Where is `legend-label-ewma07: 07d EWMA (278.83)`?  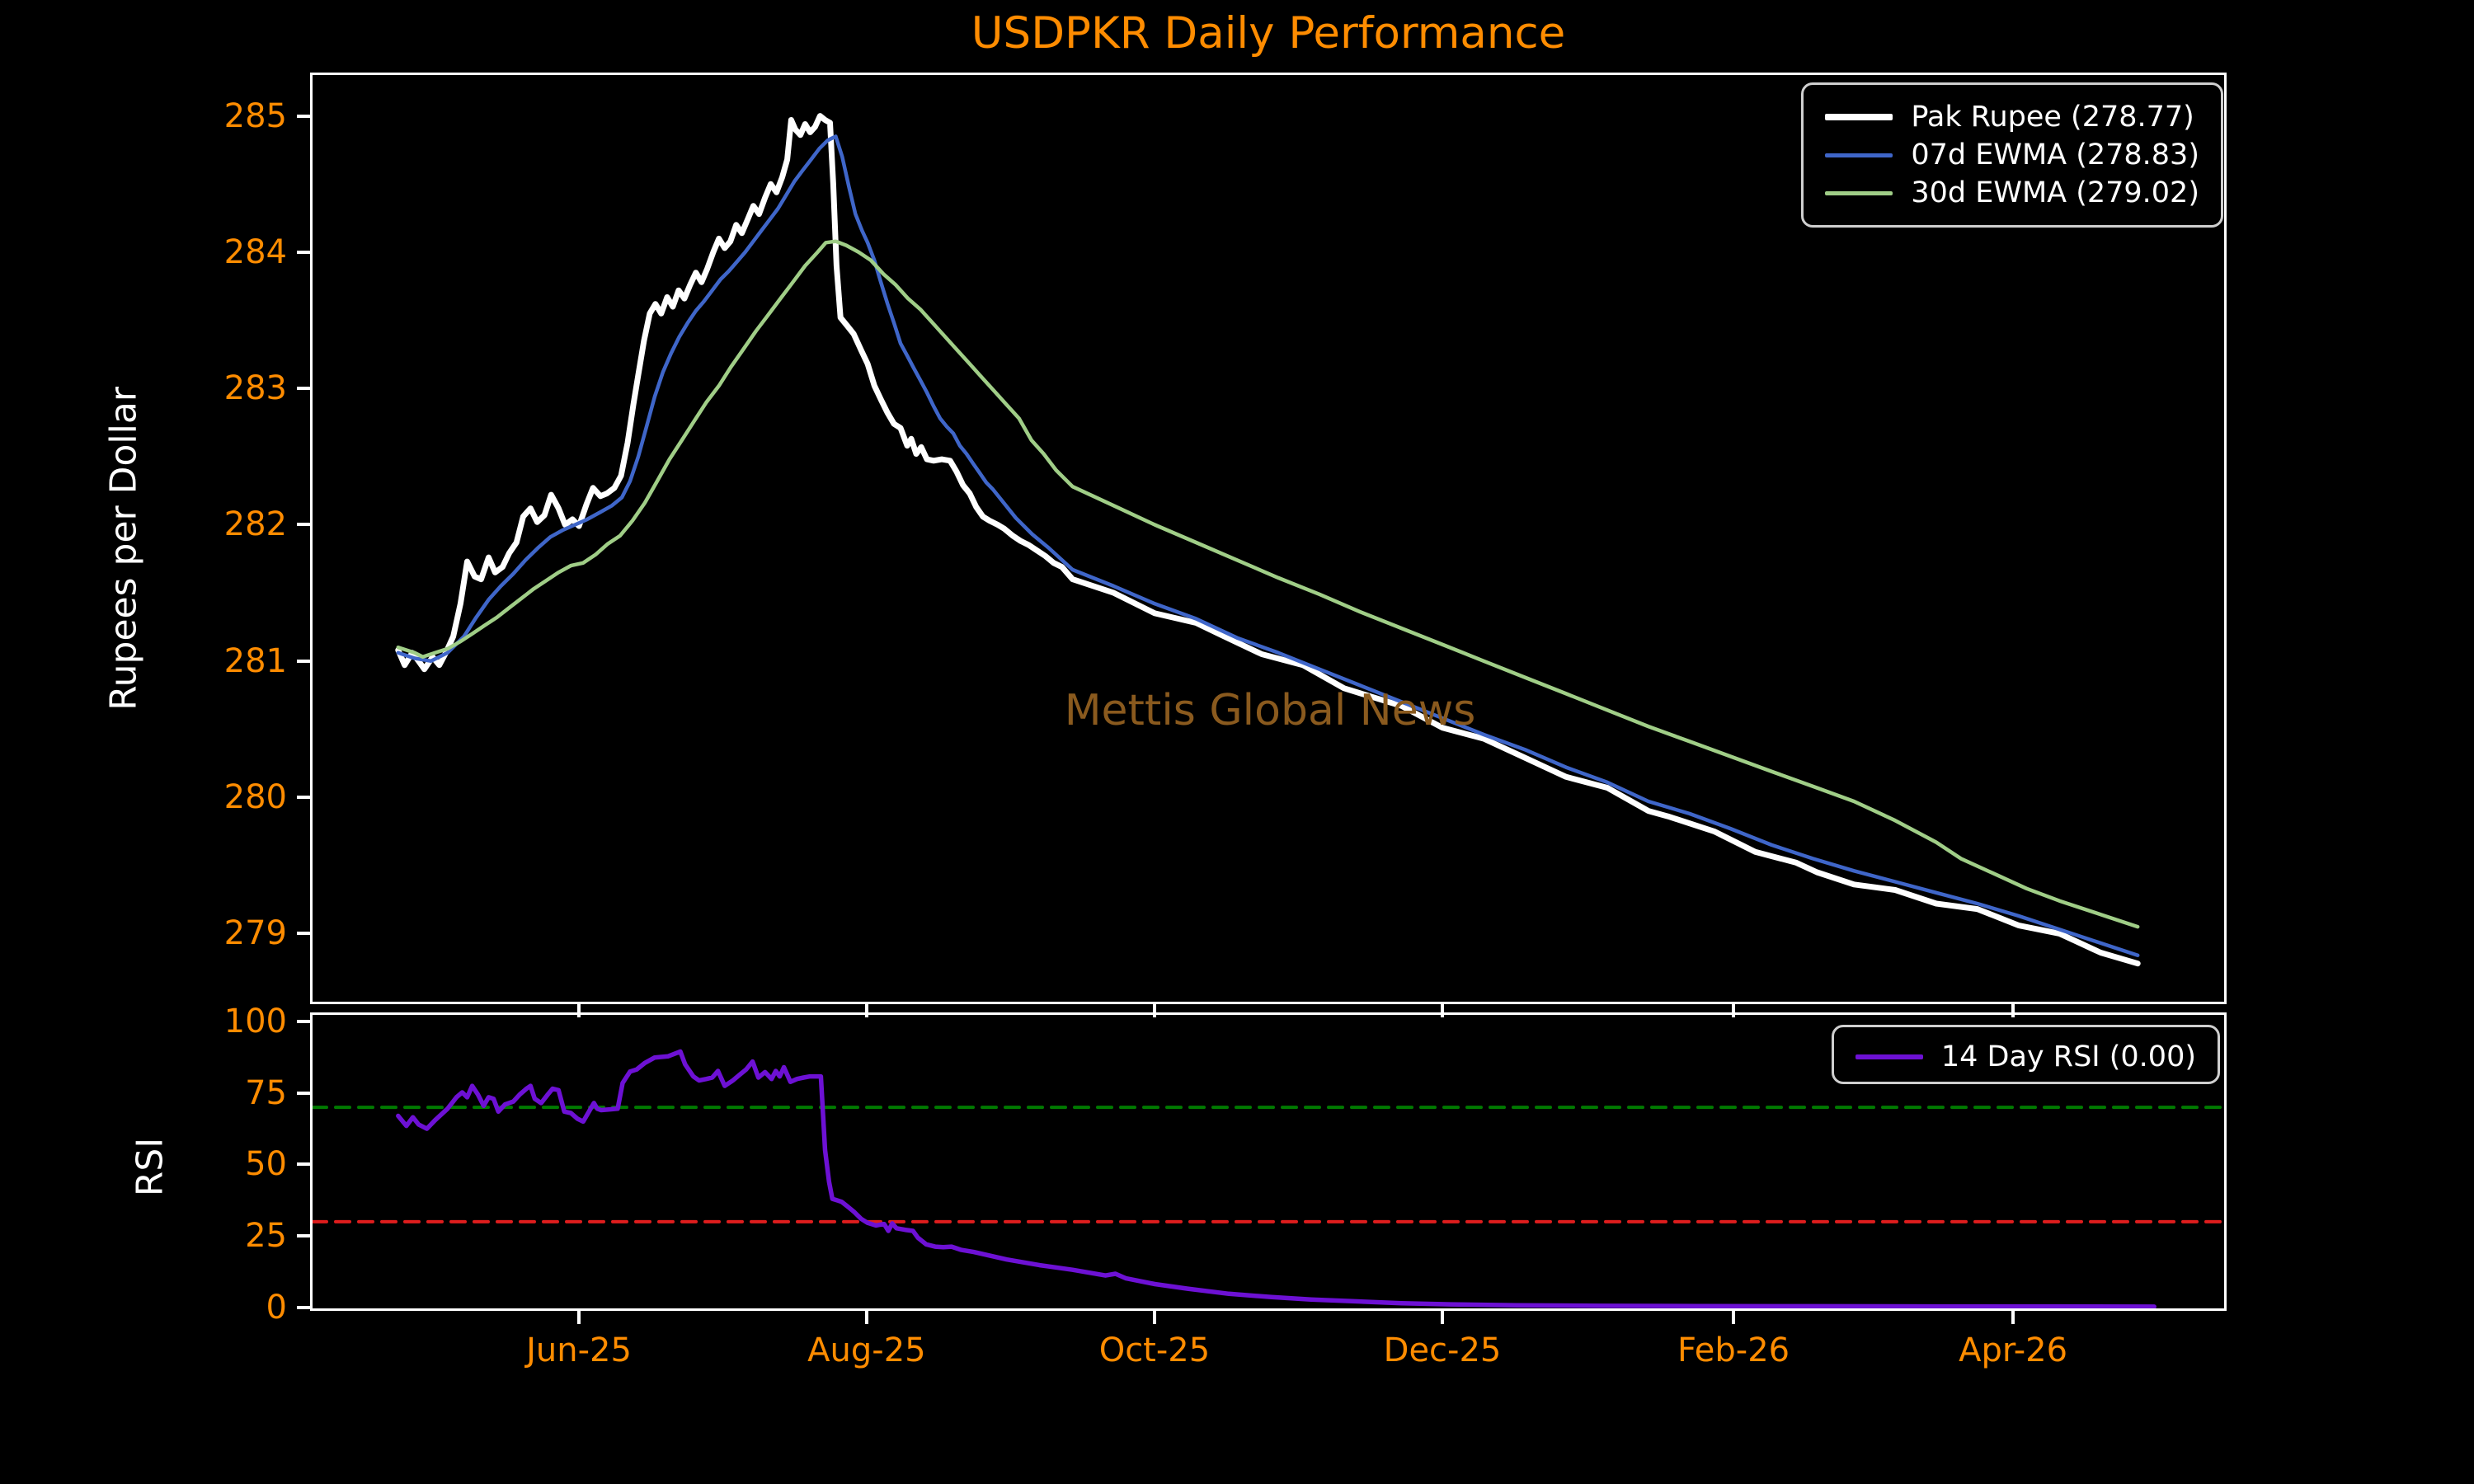
legend-label-ewma07: 07d EWMA (278.83) is located at coordinates (2055, 155).